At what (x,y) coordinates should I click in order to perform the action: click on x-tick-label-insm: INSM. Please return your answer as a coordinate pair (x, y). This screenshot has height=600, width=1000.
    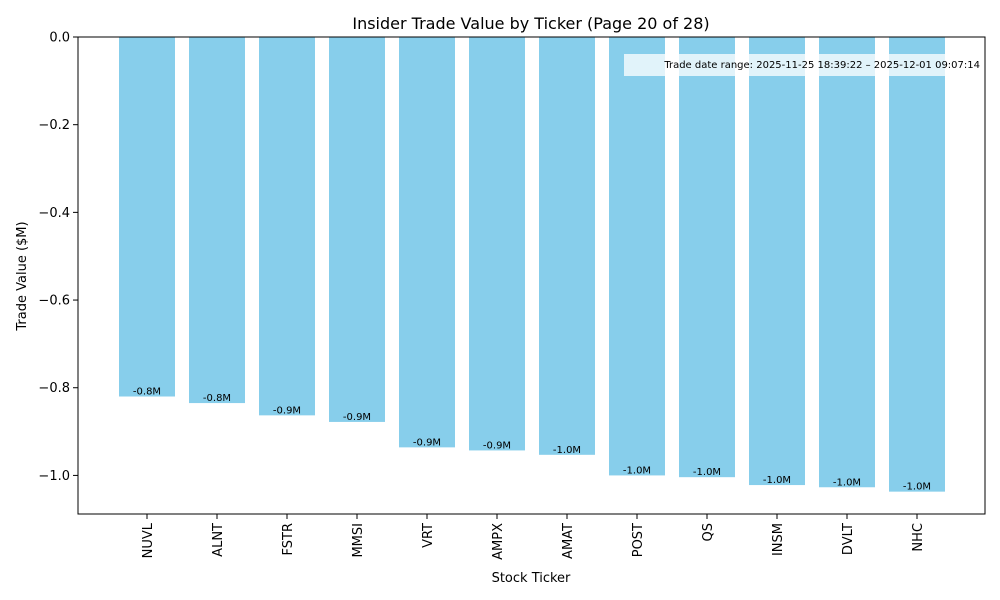
    Looking at the image, I should click on (778, 539).